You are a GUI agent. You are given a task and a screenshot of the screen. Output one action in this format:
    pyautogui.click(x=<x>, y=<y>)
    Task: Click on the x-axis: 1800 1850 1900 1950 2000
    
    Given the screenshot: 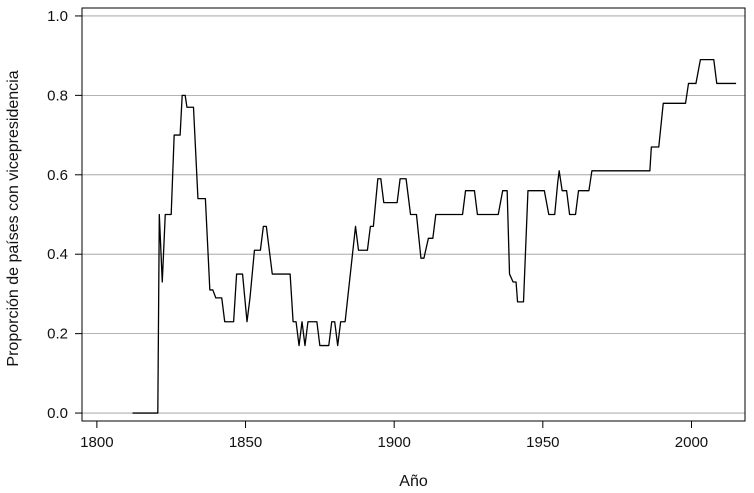 What is the action you would take?
    pyautogui.click(x=394, y=436)
    